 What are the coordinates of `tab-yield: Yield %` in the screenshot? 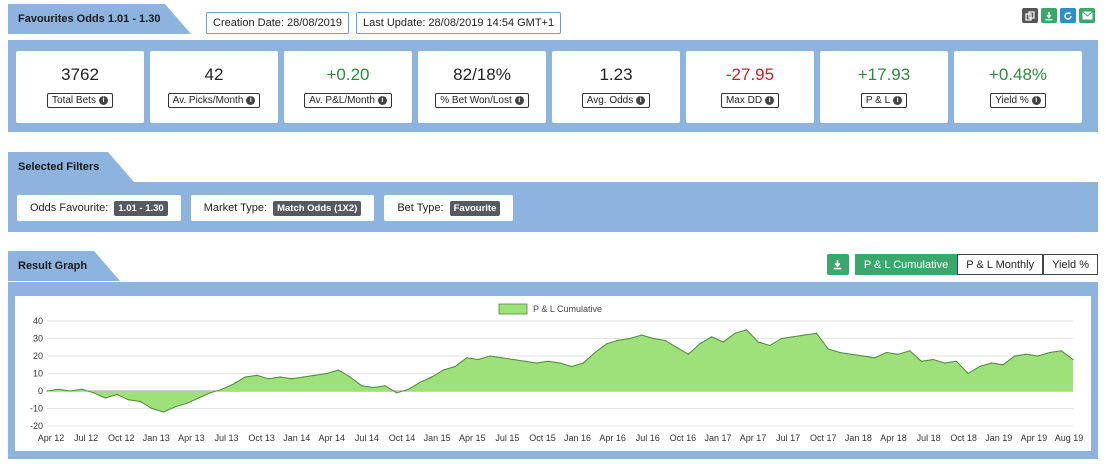 It's located at (1070, 264).